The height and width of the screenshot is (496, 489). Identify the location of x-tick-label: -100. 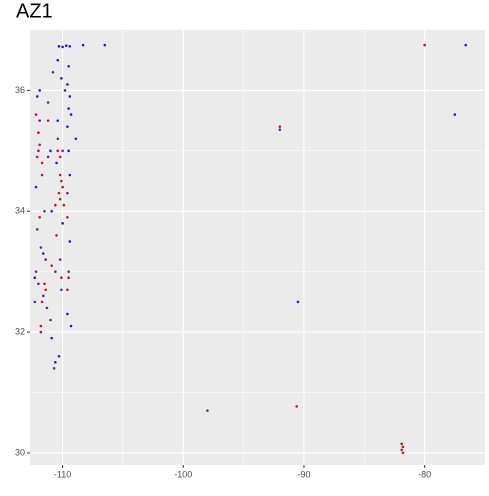
(183, 474).